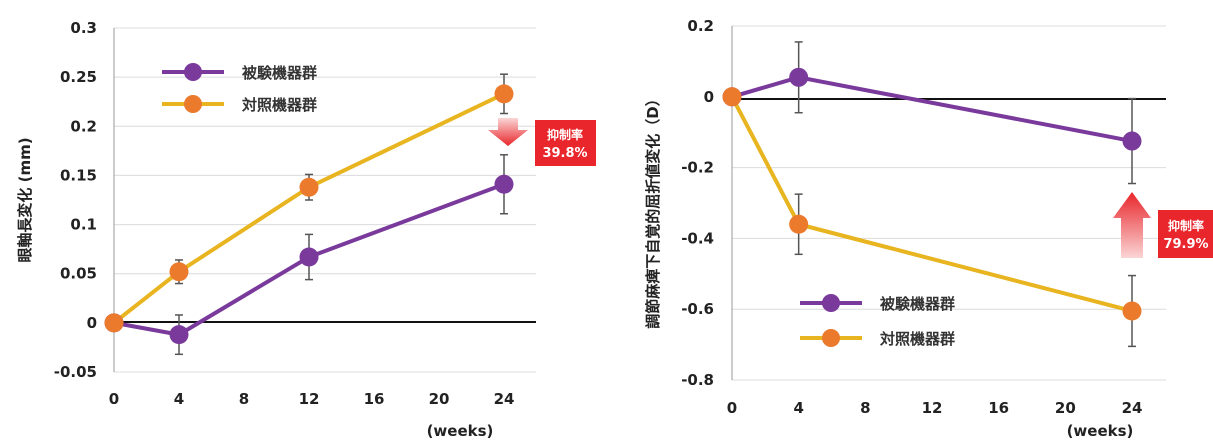 Image resolution: width=1213 pixels, height=445 pixels. I want to click on left-rate-badge, so click(565, 143).